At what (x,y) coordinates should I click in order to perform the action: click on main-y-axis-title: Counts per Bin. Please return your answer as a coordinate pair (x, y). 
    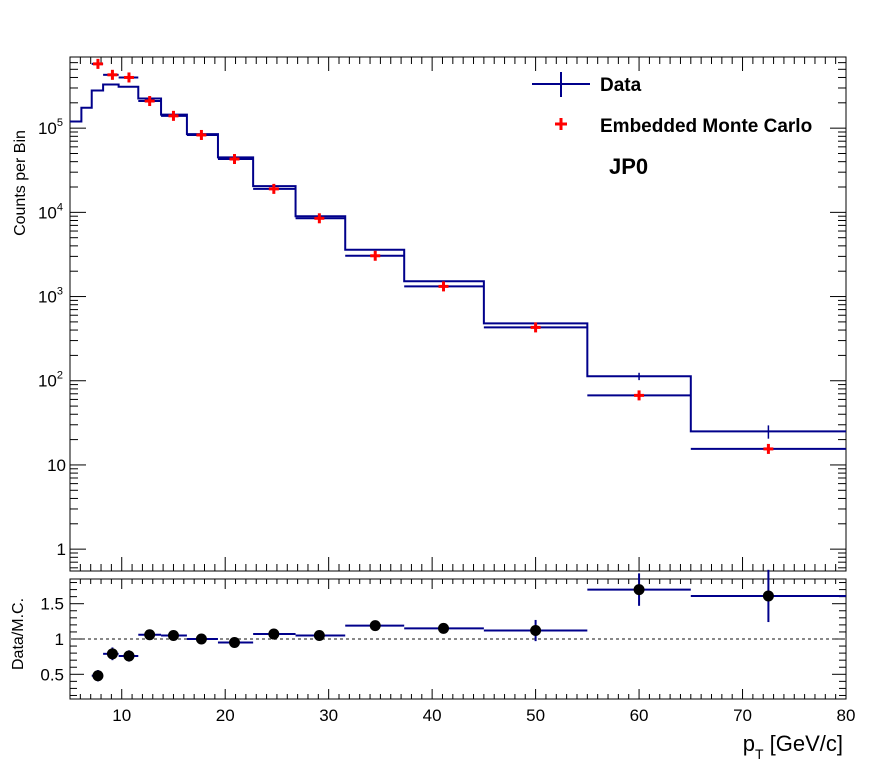
    Looking at the image, I should click on (20, 183).